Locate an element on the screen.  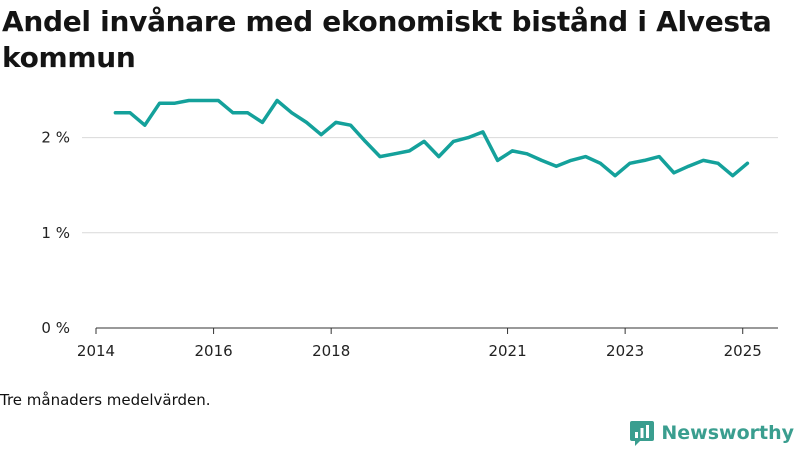
x-axis-ticks: 2014 2016 2018 2021 2023 2025 is located at coordinates (419, 344).